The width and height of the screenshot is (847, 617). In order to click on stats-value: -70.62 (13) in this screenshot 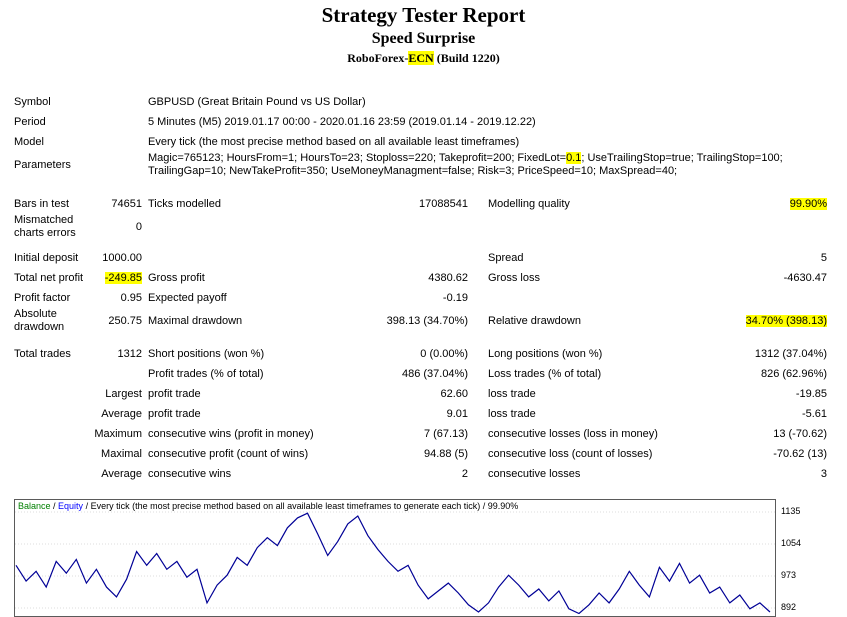, I will do `click(761, 454)`.